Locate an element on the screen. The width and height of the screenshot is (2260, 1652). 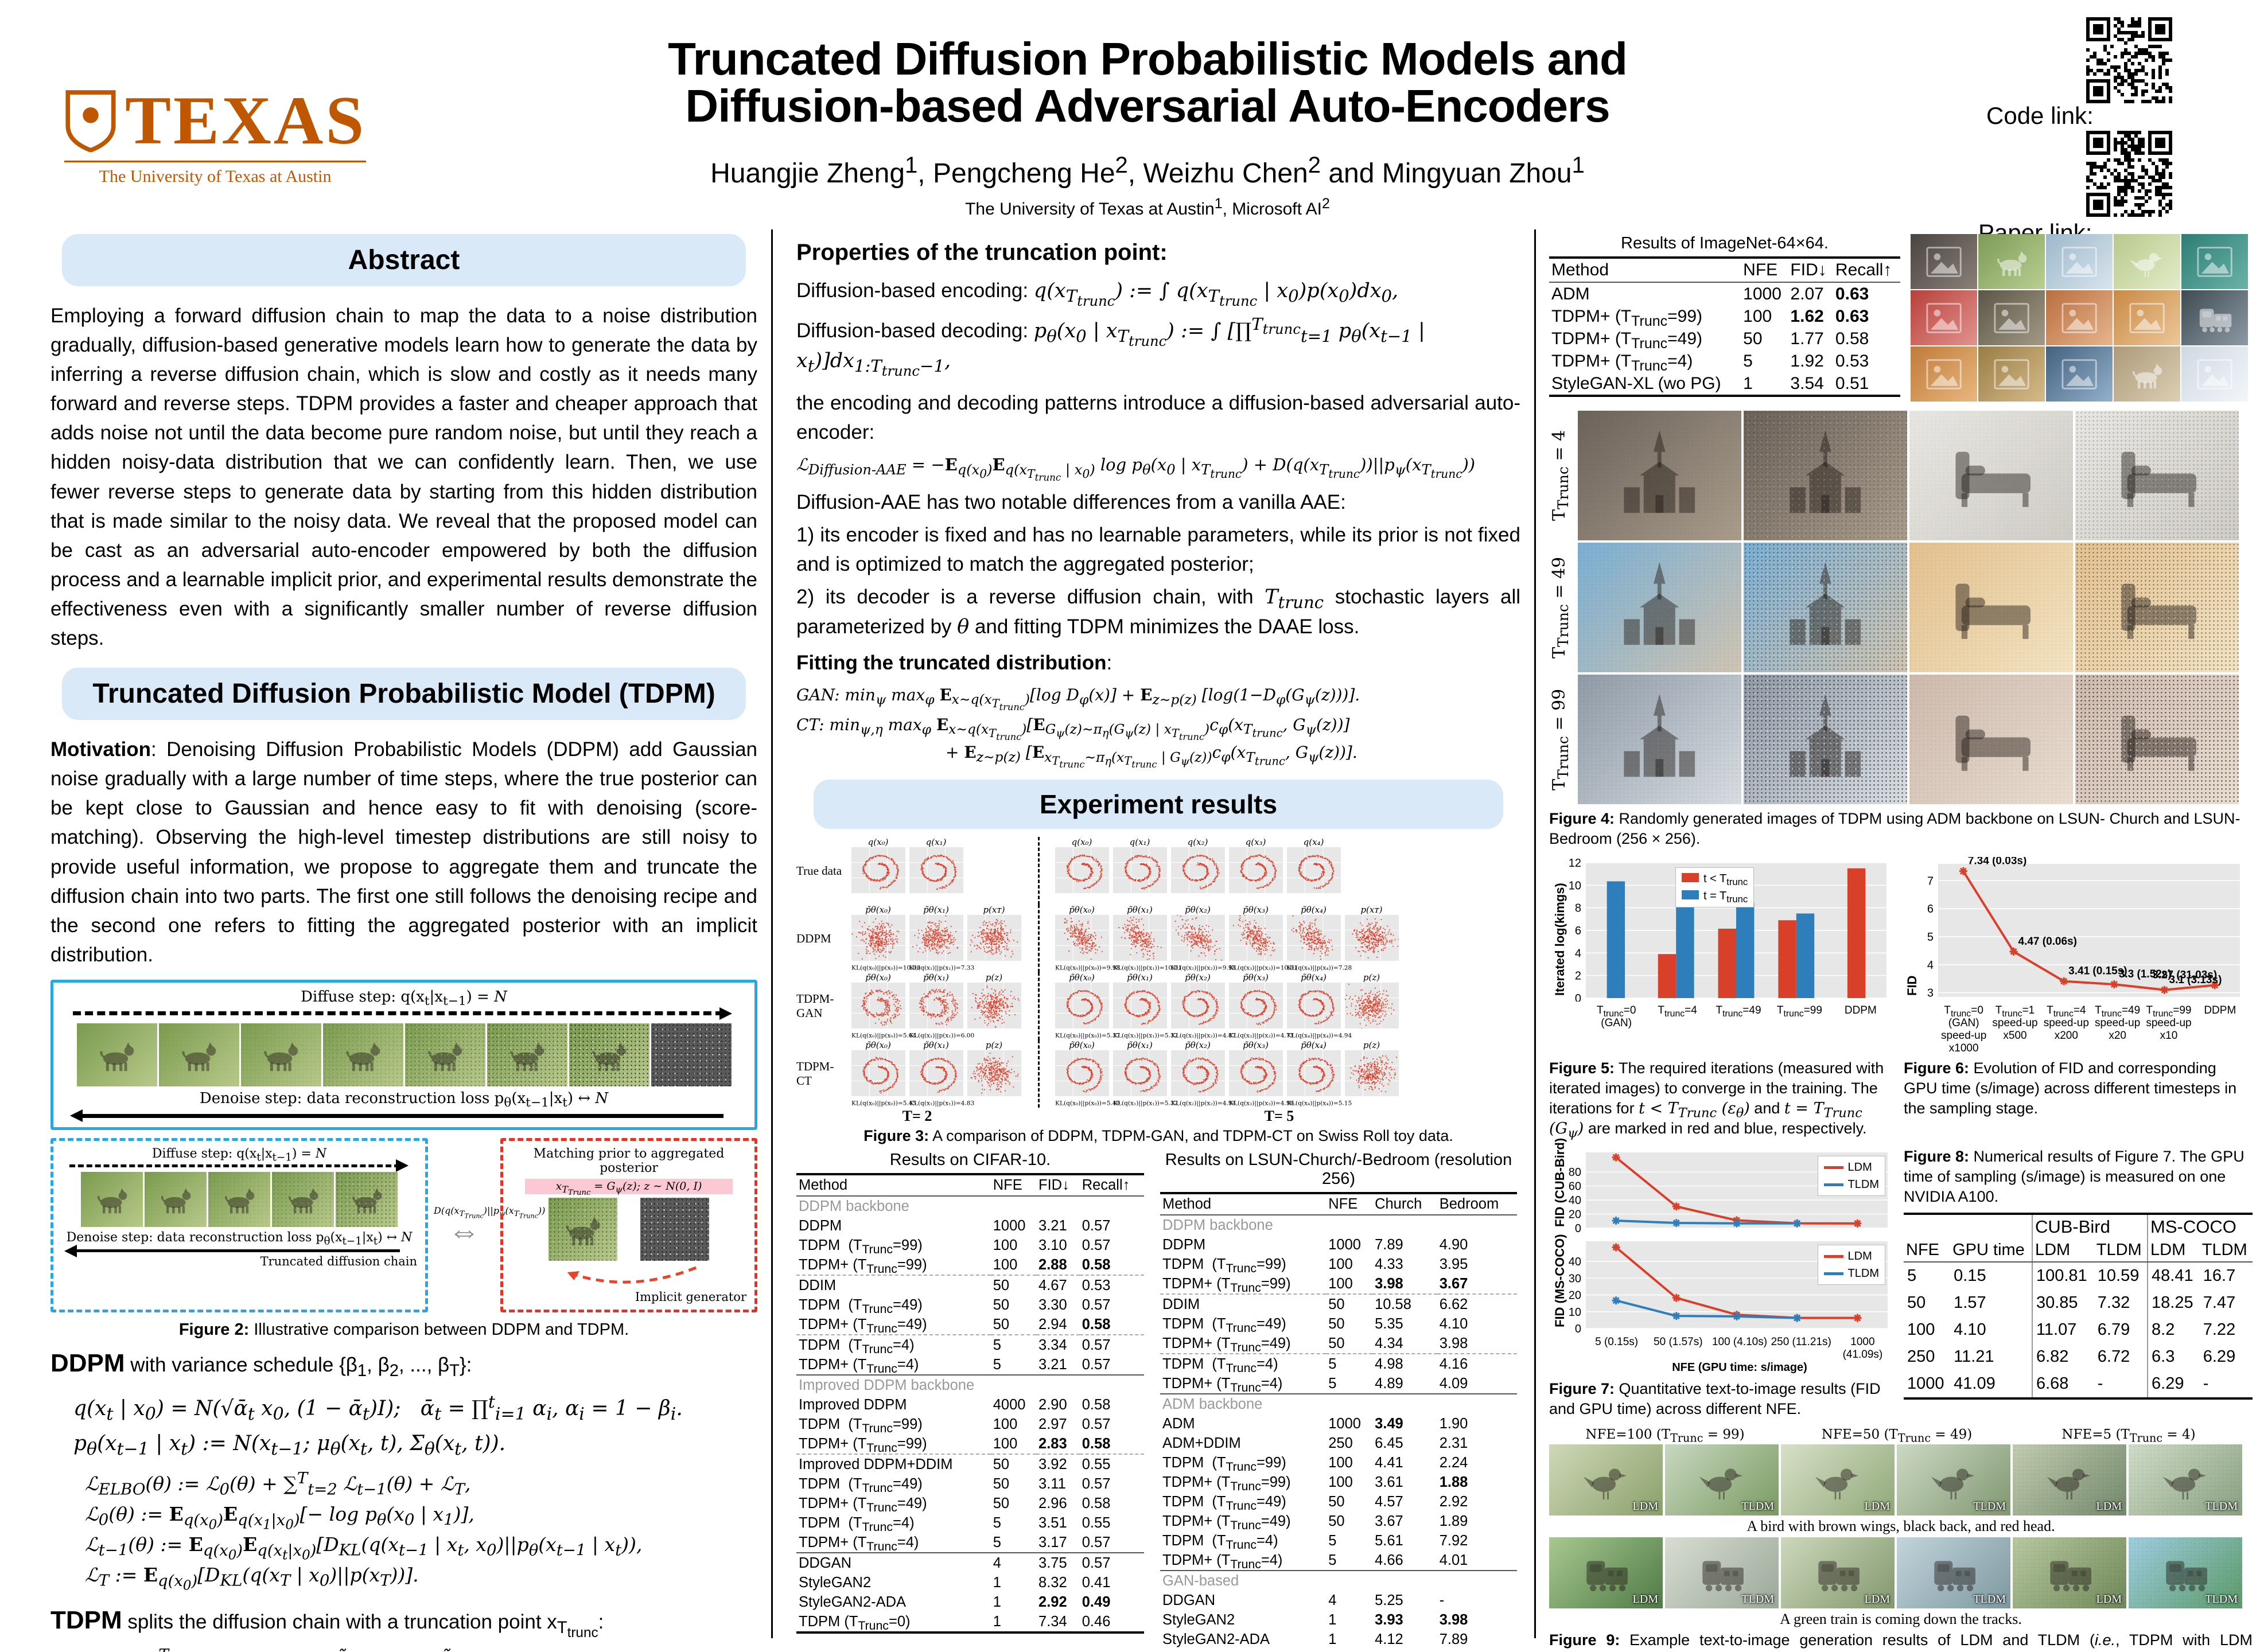
table-cell: 100 is located at coordinates (1341, 1283).